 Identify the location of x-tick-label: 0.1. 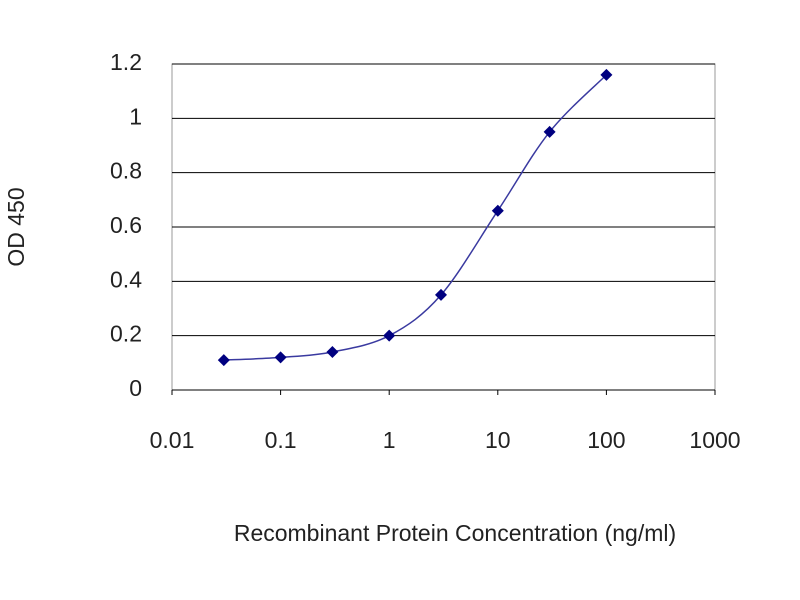
(281, 440).